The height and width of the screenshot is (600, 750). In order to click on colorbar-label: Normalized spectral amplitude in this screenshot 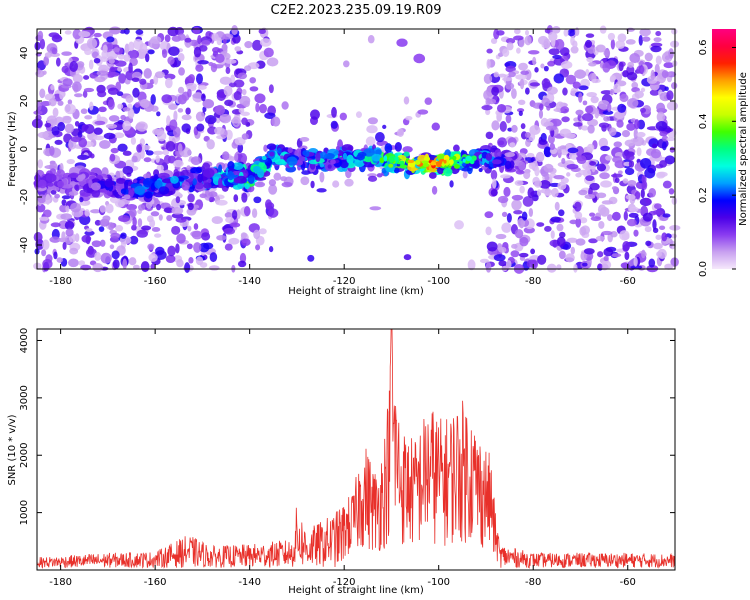, I will do `click(743, 149)`.